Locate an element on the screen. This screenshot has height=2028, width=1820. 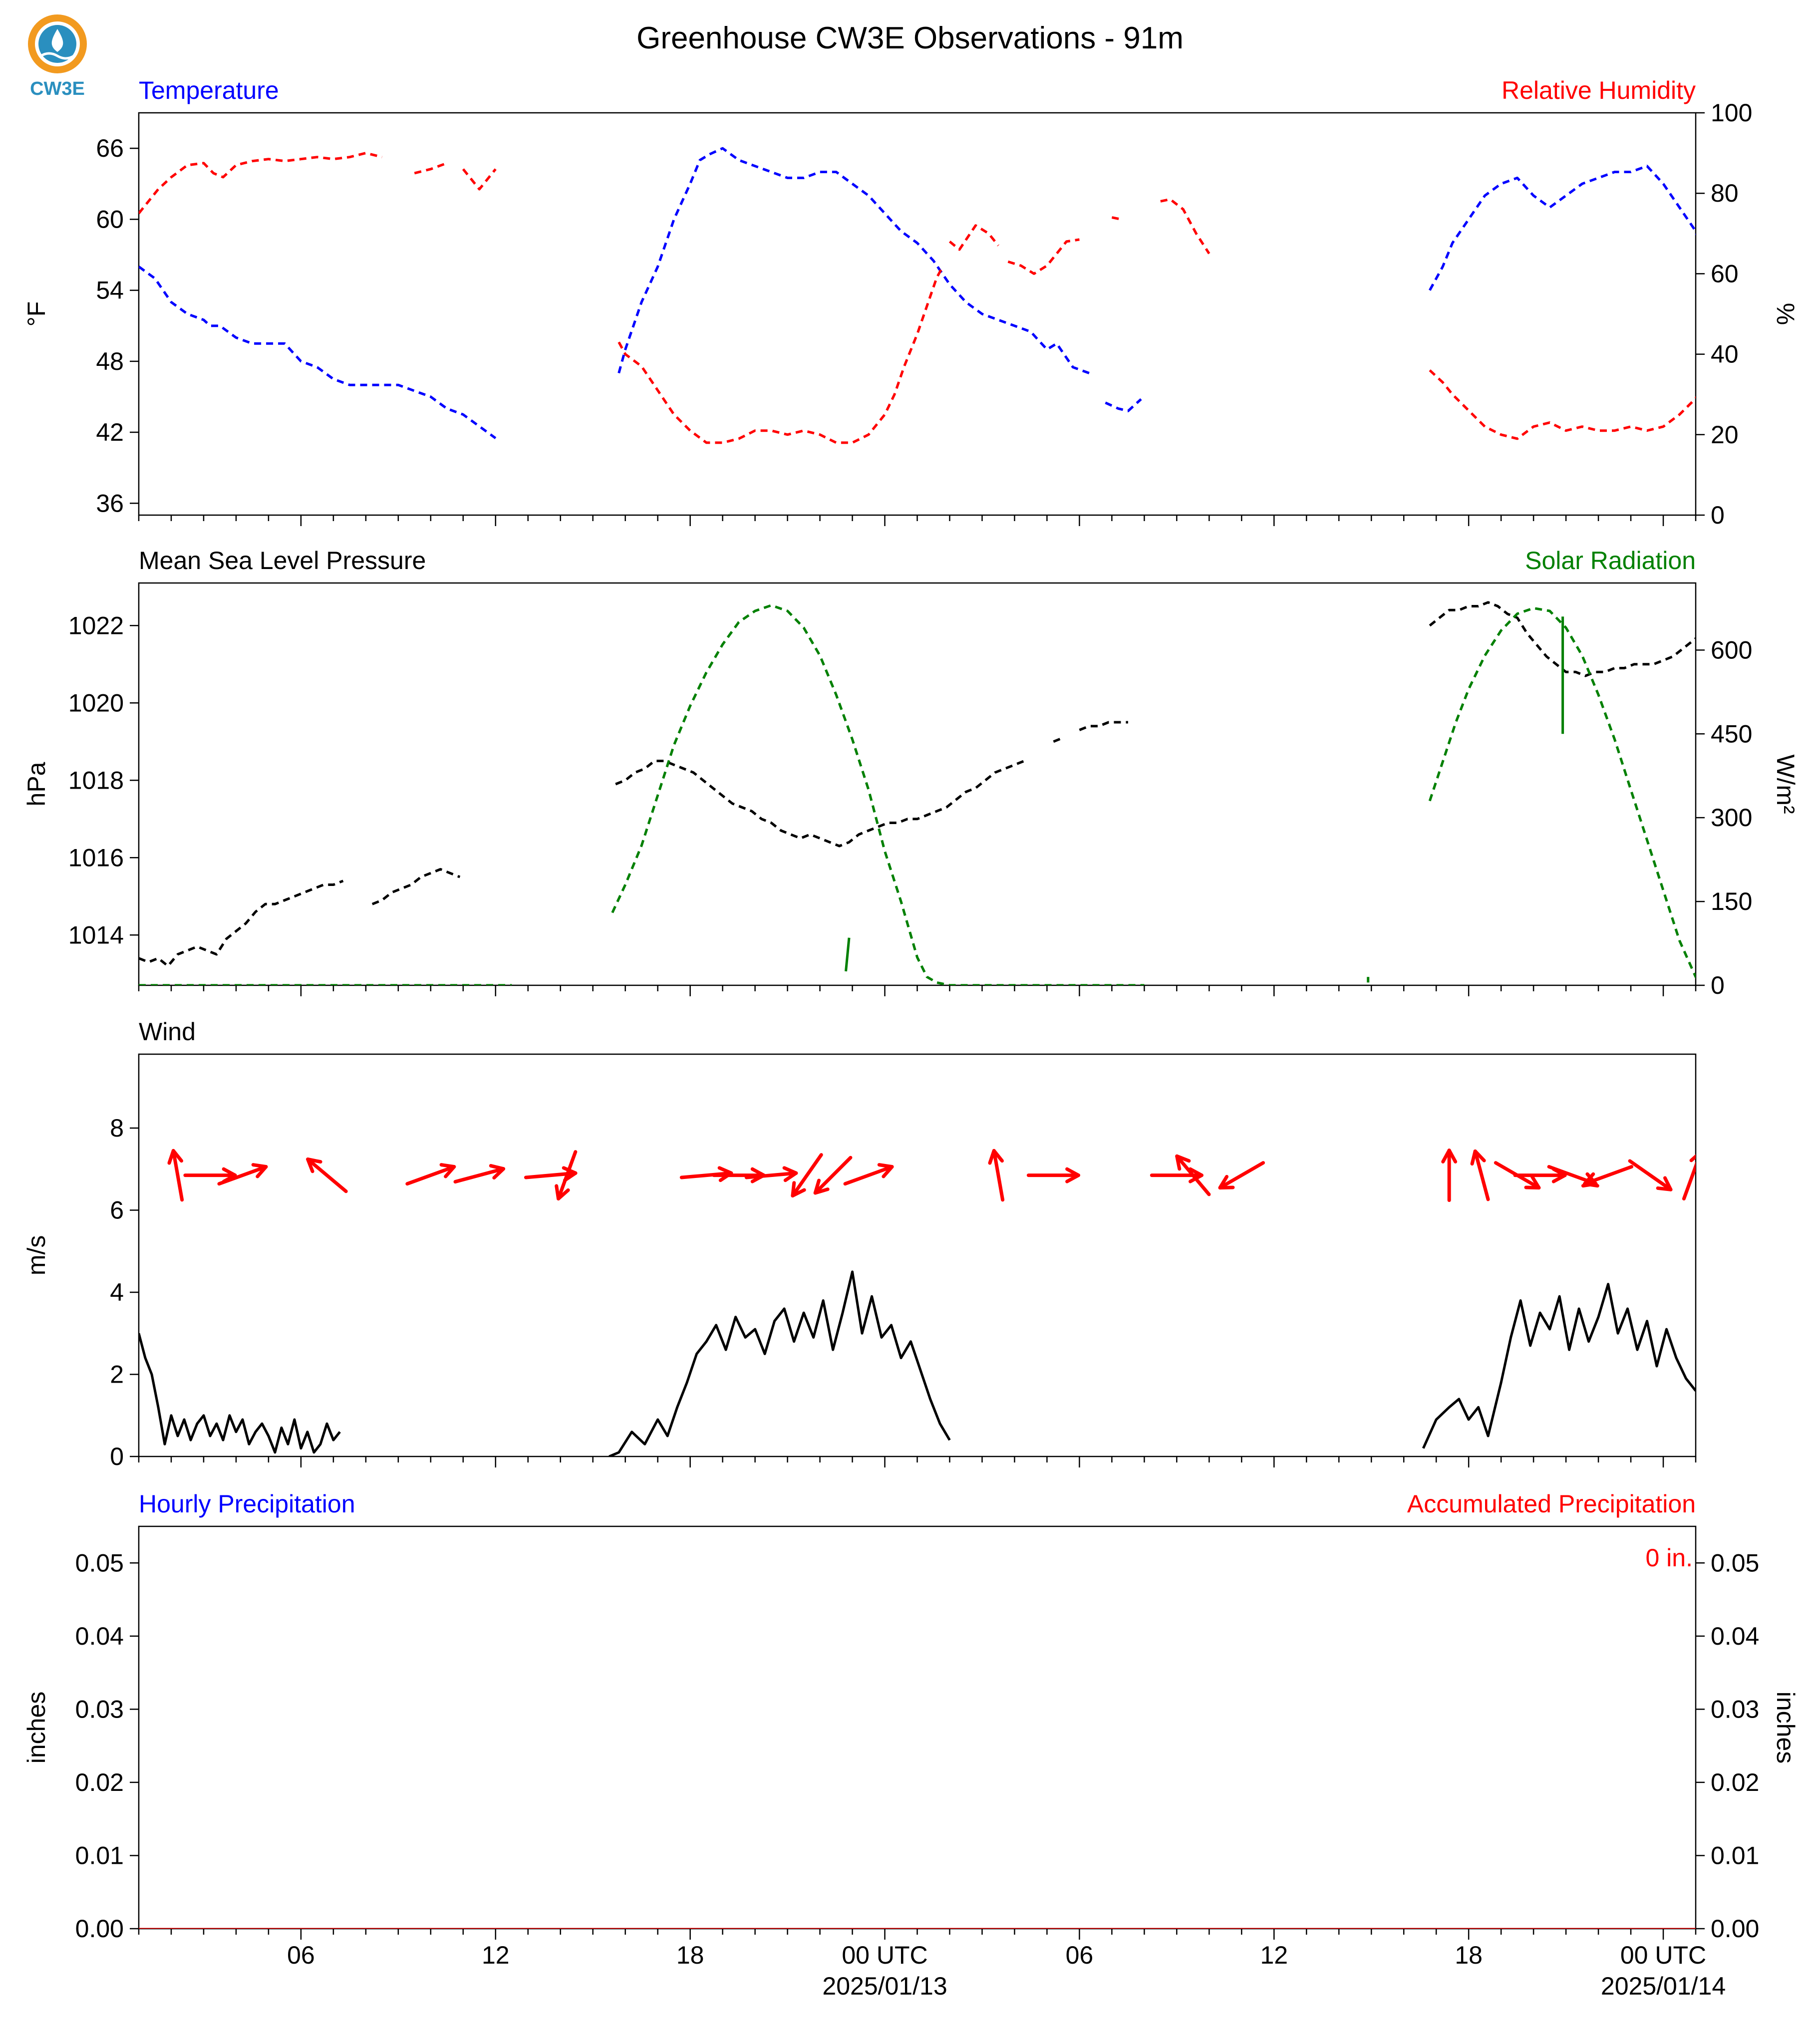
y-tick-label-left: 0.05 is located at coordinates (99, 1563).